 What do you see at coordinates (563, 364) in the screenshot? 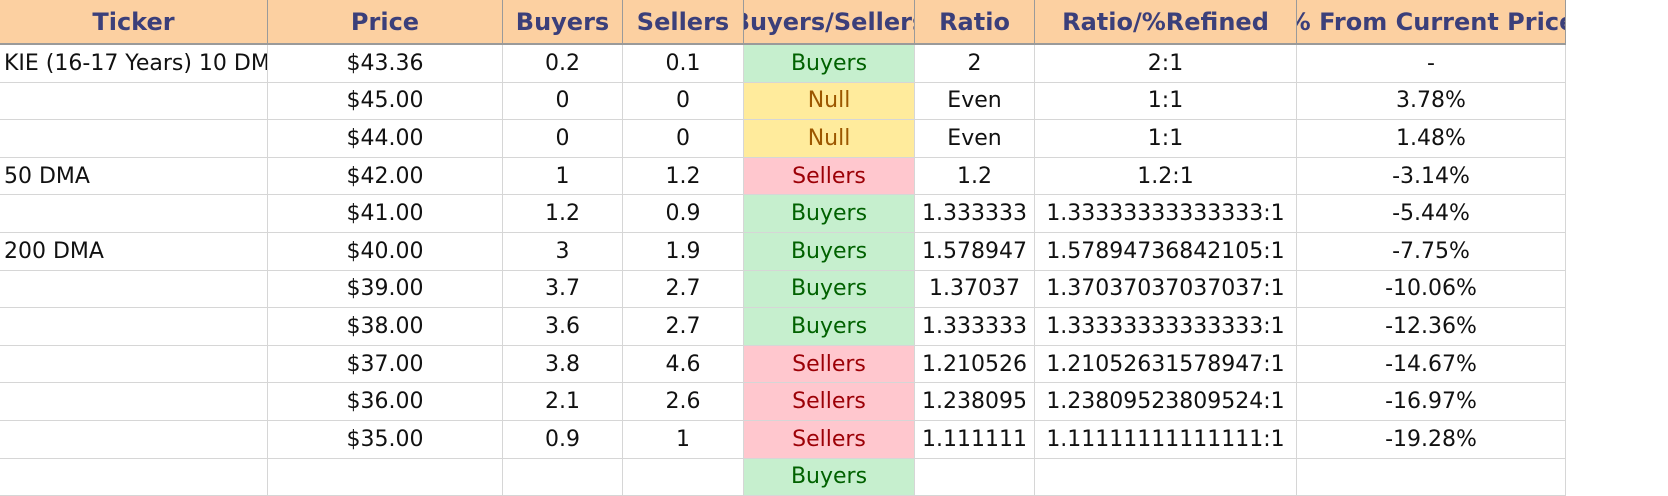
I see `cell-buyers: 3.8` at bounding box center [563, 364].